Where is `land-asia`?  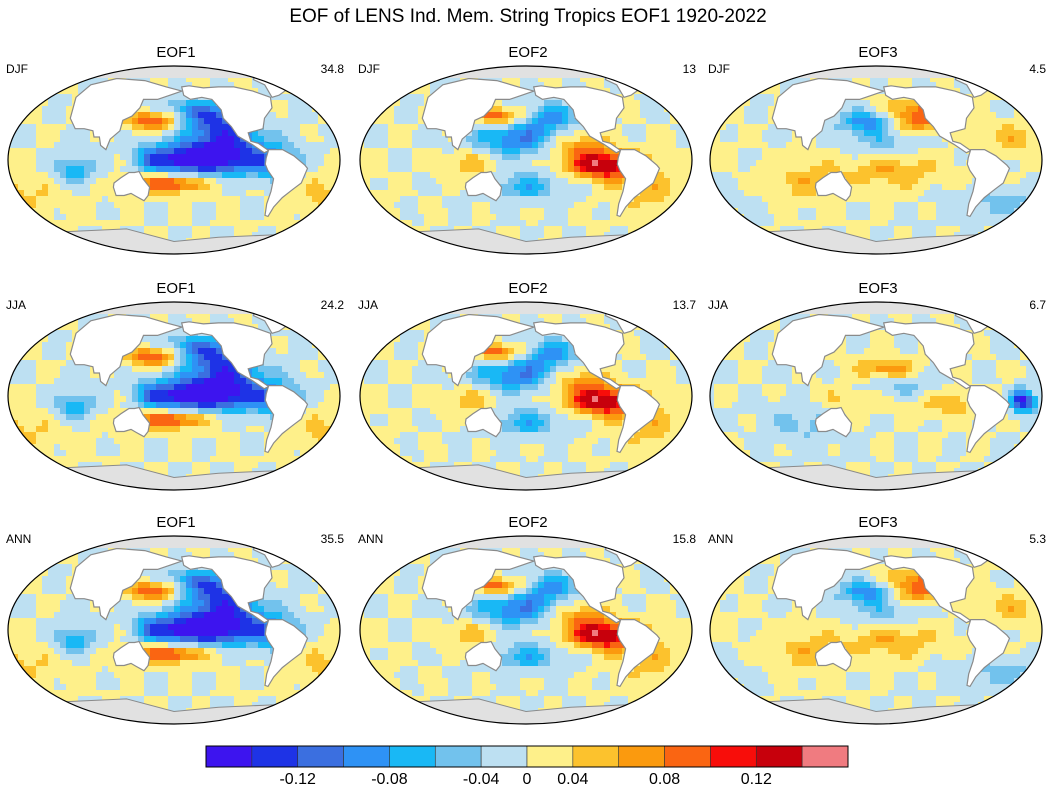
land-asia is located at coordinates (126, 114).